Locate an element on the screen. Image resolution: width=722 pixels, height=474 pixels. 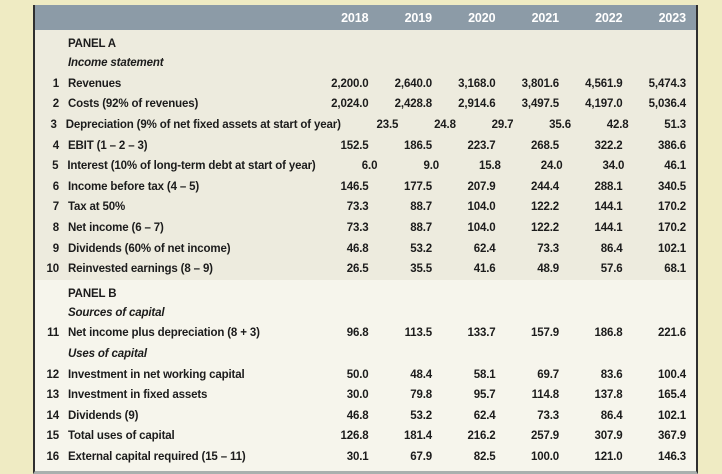
value-cell: 86.4 is located at coordinates (611, 415).